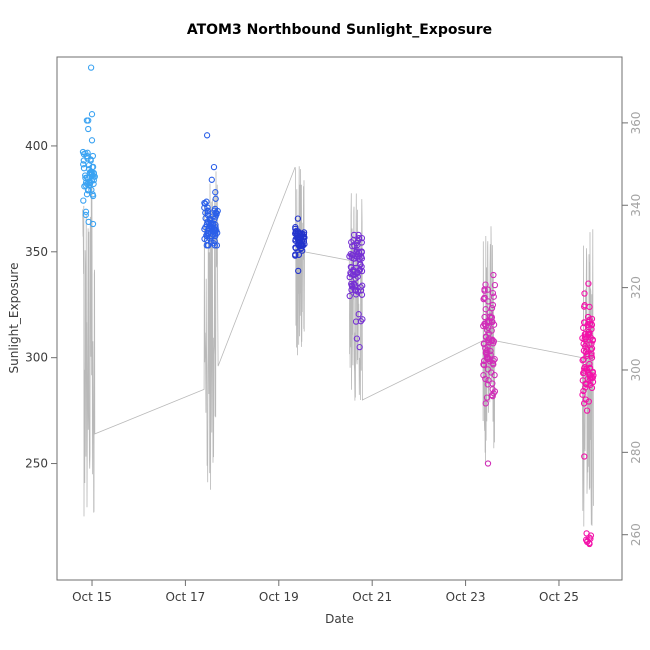  Describe the element at coordinates (88, 146) in the screenshot. I see `scatter-cluster-cluster-oct15` at that location.